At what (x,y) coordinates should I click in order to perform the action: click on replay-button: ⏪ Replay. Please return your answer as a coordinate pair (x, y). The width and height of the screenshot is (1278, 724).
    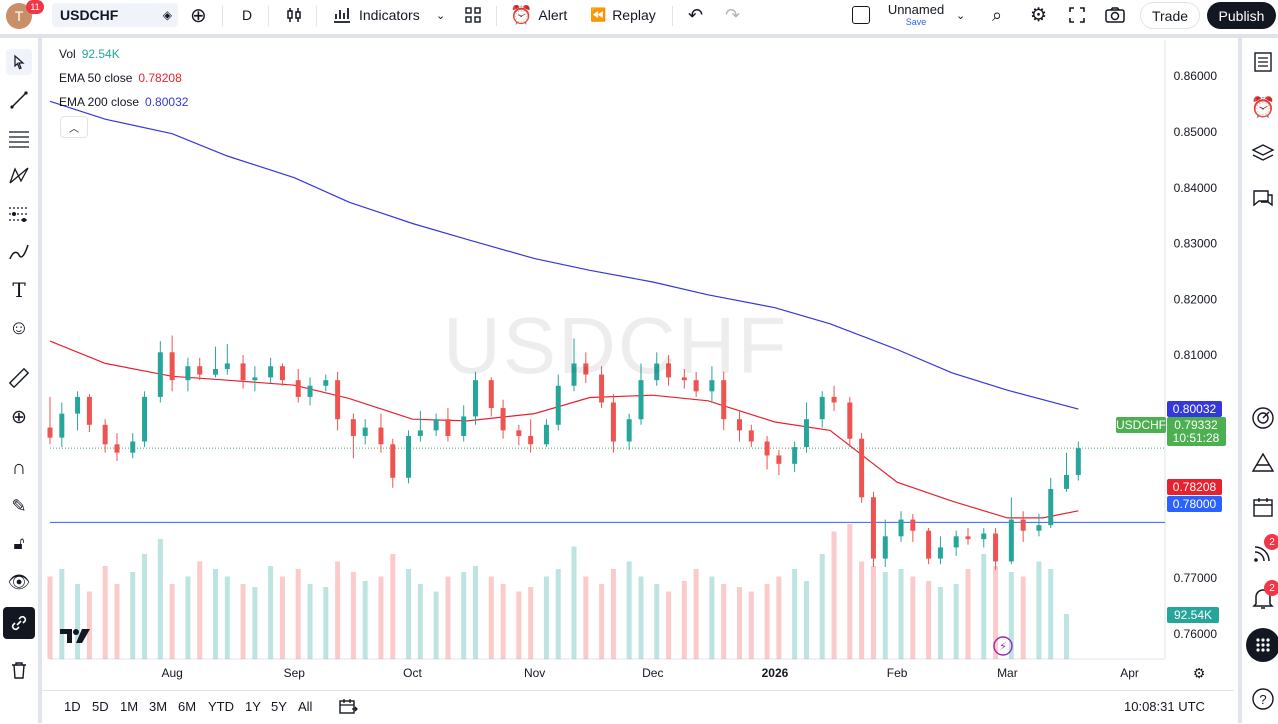
    Looking at the image, I should click on (623, 15).